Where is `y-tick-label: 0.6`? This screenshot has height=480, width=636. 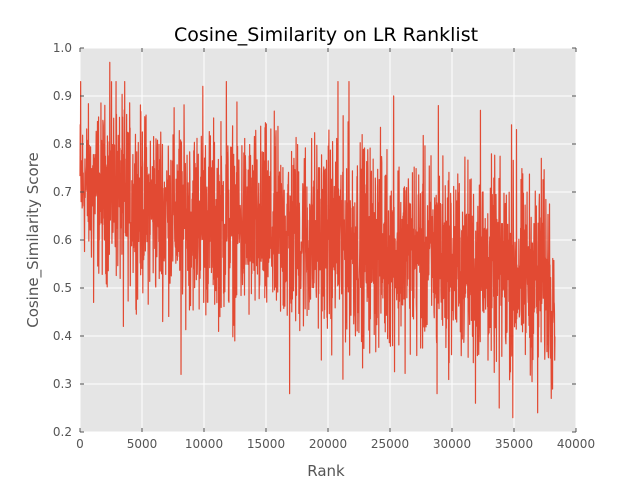
y-tick-label: 0.6 is located at coordinates (62, 240).